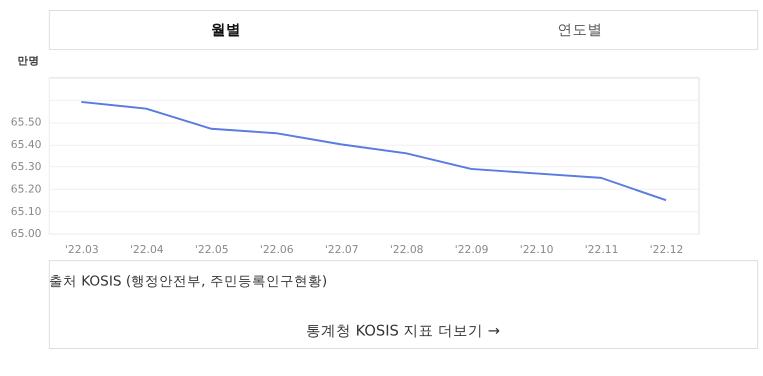  I want to click on y-tick-label: 65.10, so click(26, 211).